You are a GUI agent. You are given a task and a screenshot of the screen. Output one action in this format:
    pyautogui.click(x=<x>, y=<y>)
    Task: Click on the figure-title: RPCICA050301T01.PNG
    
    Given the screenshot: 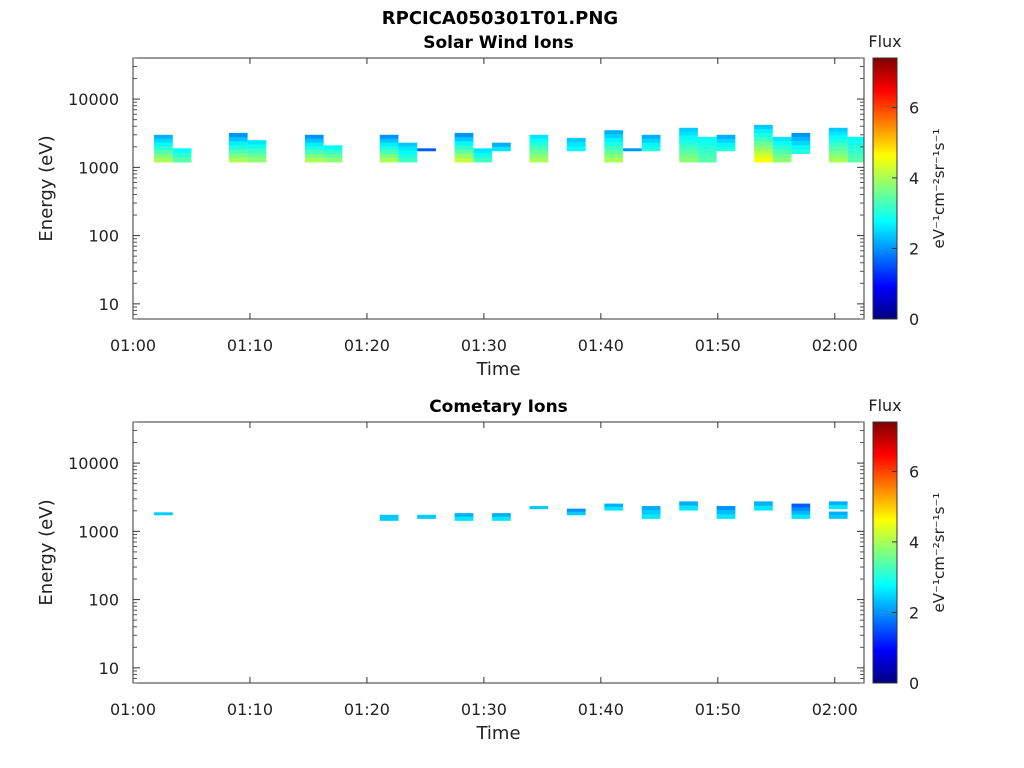 What is the action you would take?
    pyautogui.click(x=500, y=18)
    